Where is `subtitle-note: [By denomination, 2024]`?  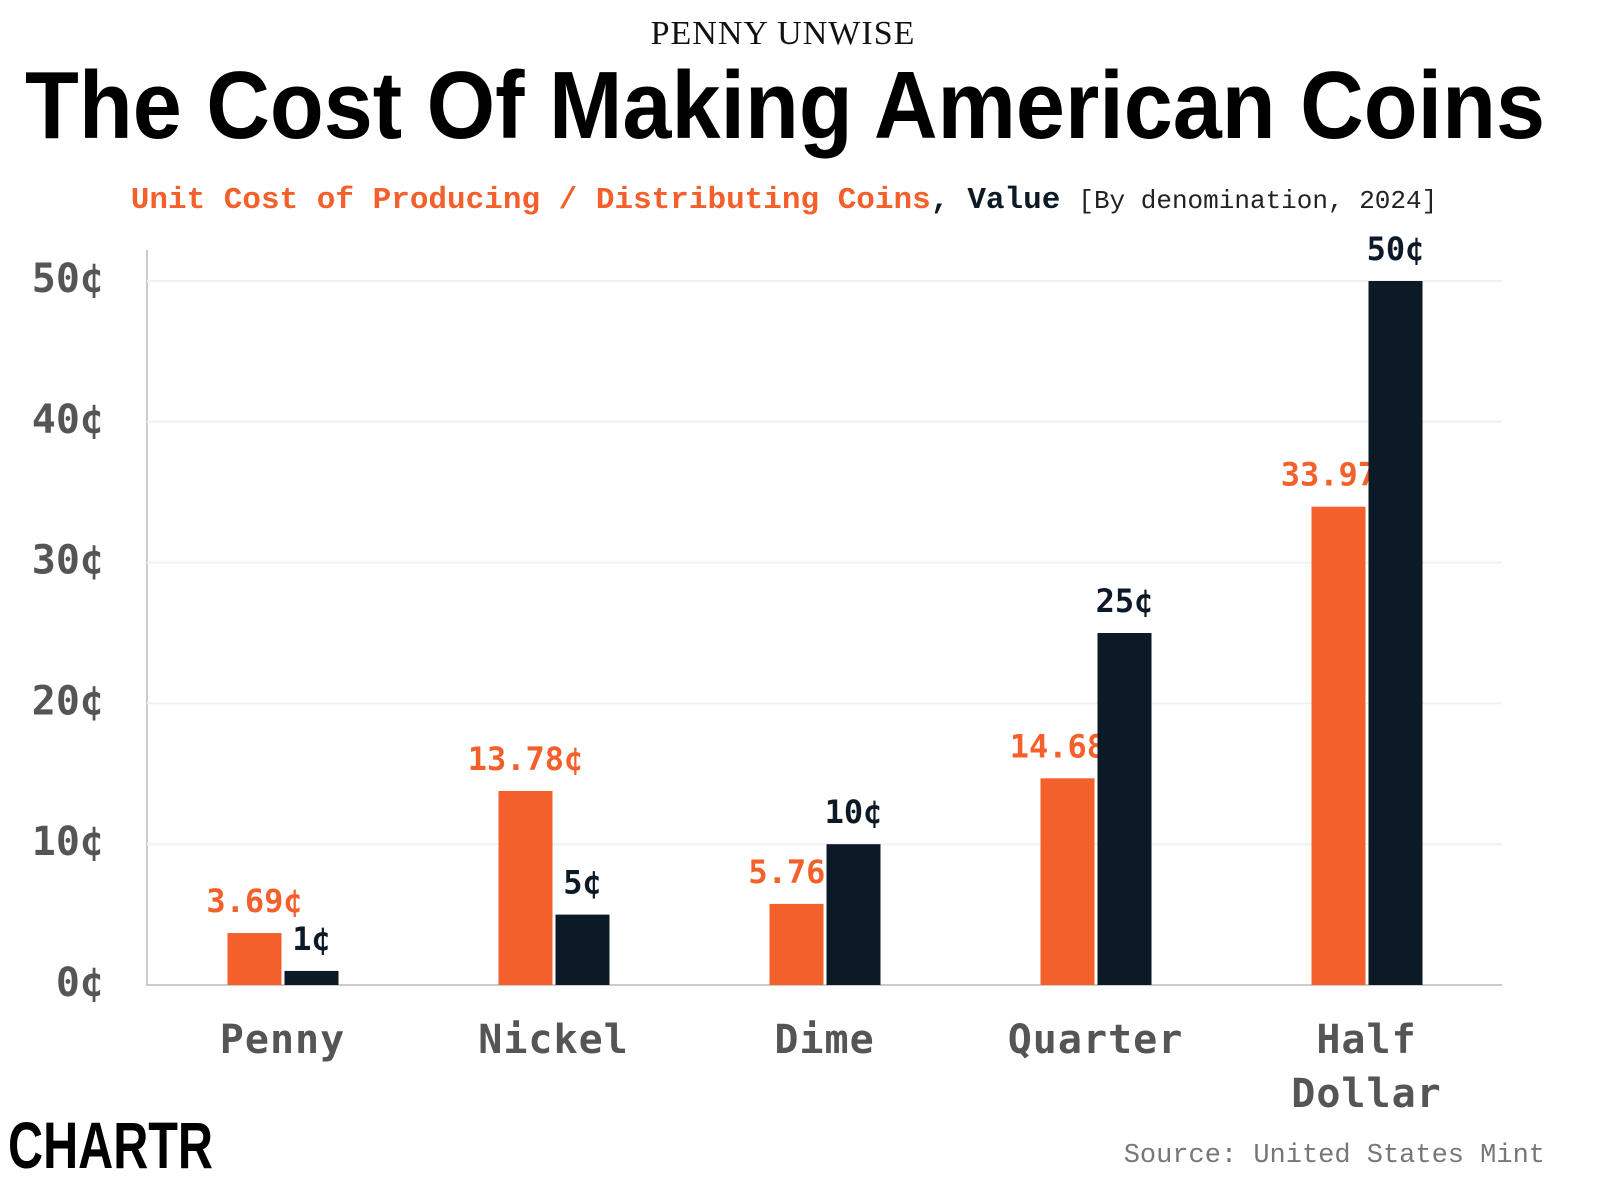 subtitle-note: [By denomination, 2024] is located at coordinates (1257, 201).